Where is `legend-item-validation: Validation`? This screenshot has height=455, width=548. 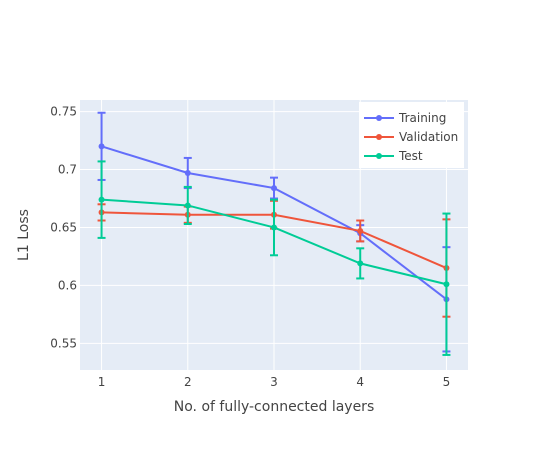 legend-item-validation: Validation is located at coordinates (411, 137).